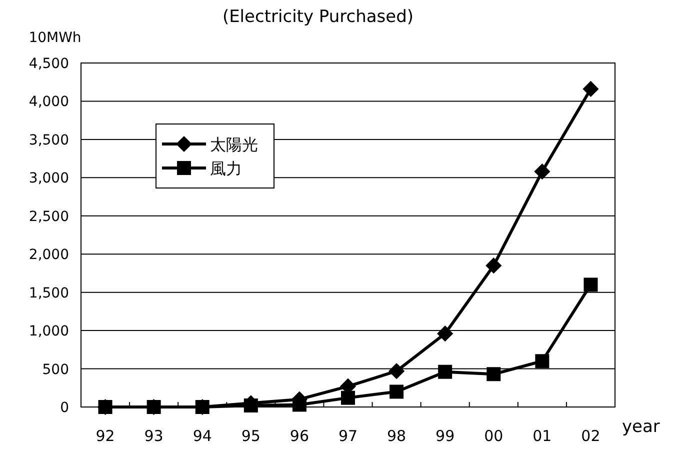 This screenshot has width=680, height=450. I want to click on y-tick-label: 500, so click(55, 370).